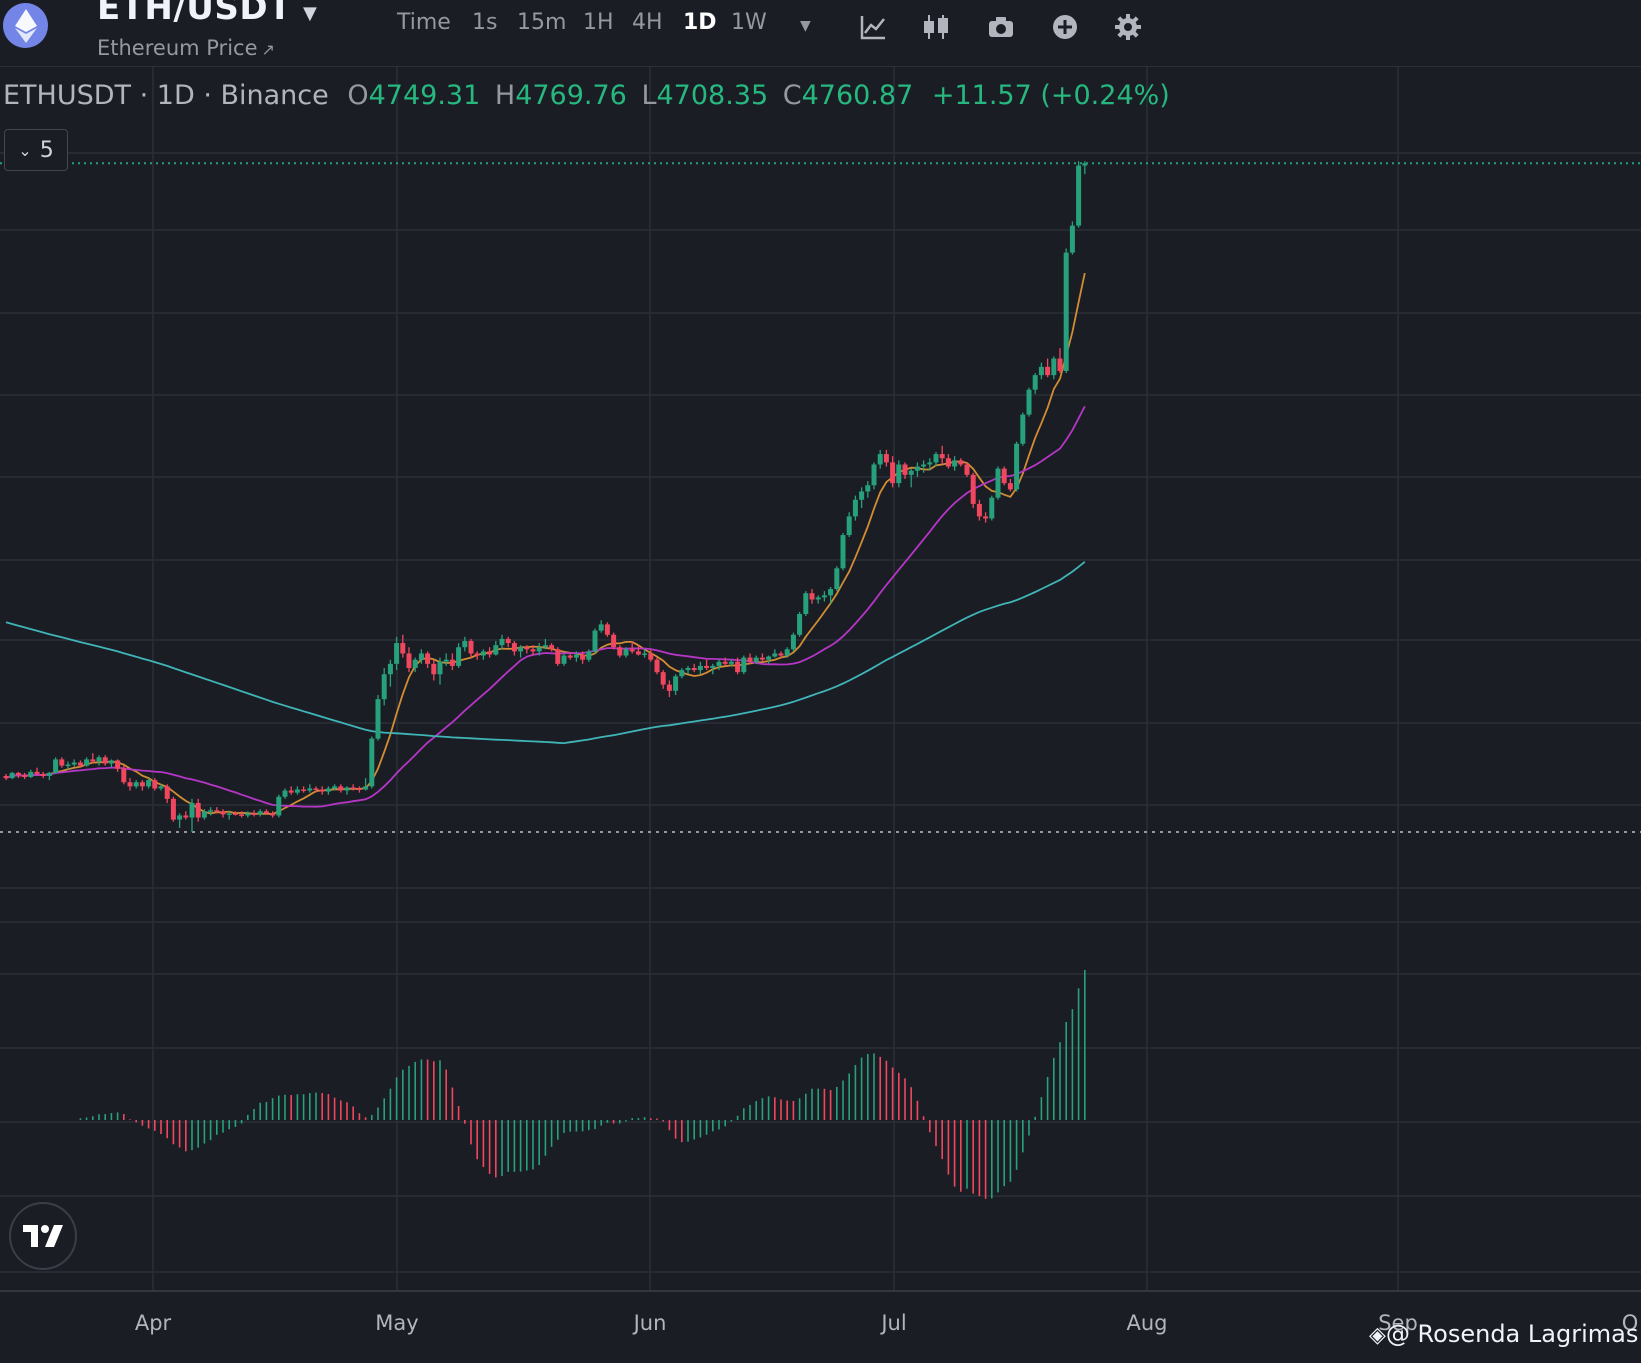 Image resolution: width=1641 pixels, height=1363 pixels. What do you see at coordinates (194, 14) in the screenshot?
I see `symbol-title: ETH/USDT` at bounding box center [194, 14].